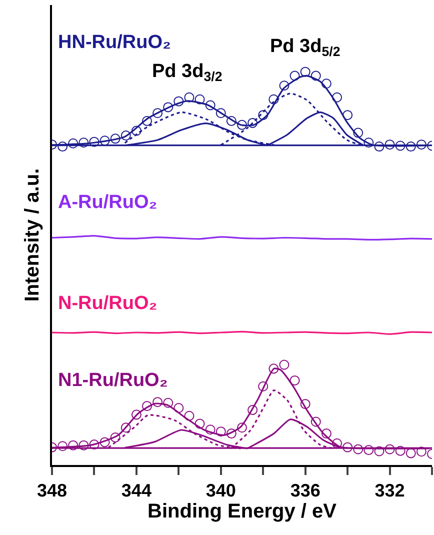  I want to click on x-tick-label: 336, so click(305, 490).